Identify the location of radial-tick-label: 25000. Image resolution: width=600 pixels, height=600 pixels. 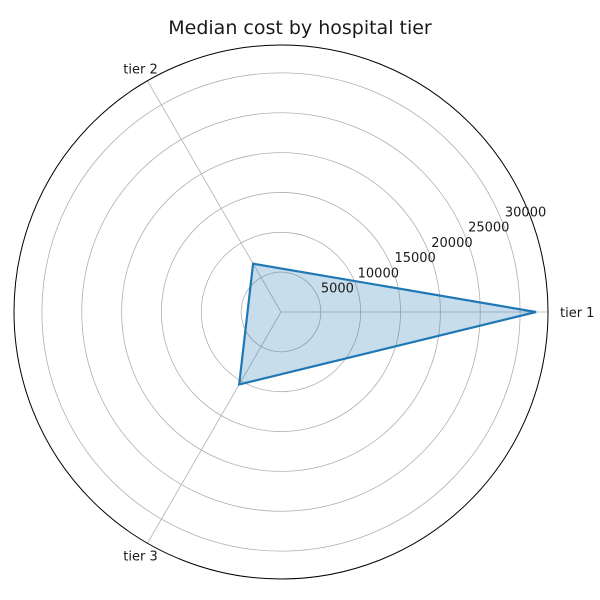
(488, 228).